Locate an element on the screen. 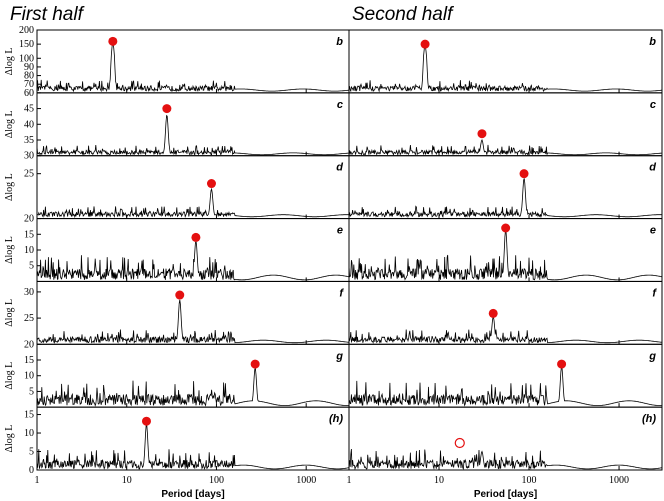 This screenshot has width=664, height=501. y-tick-label: 35 is located at coordinates (29, 140).